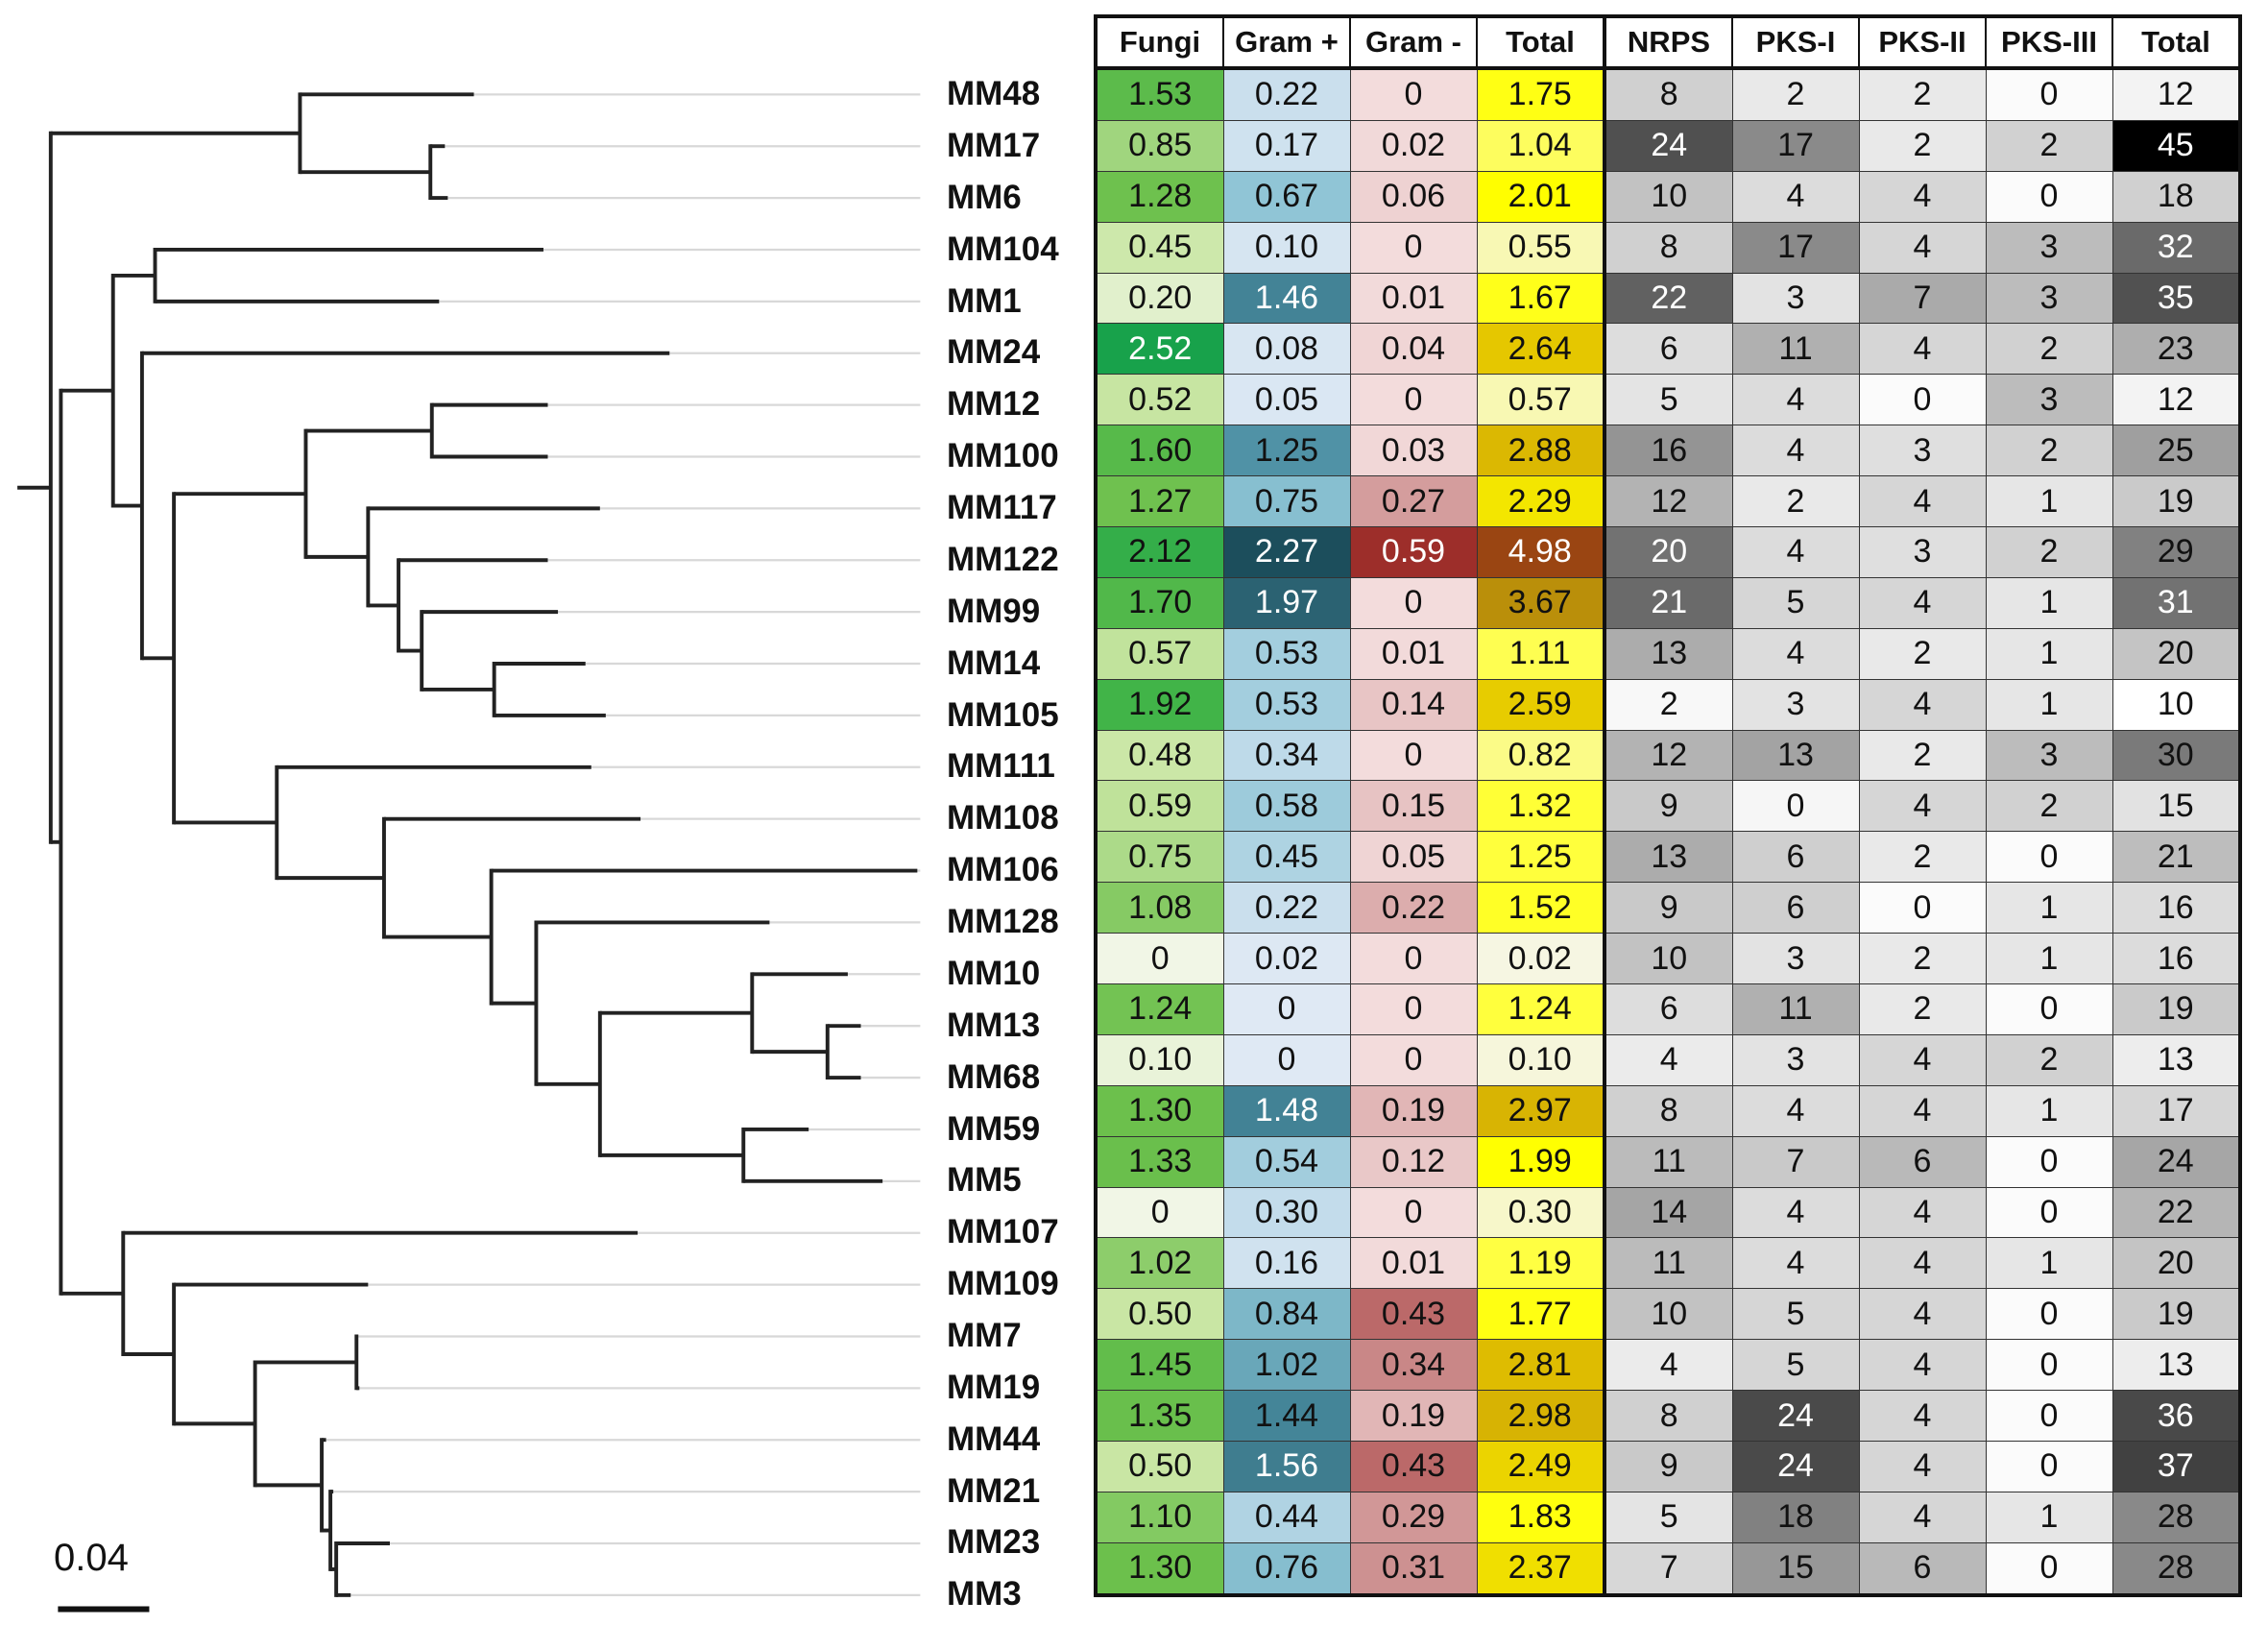 The image size is (2268, 1650). I want to click on table-cell: 8, so click(1668, 94).